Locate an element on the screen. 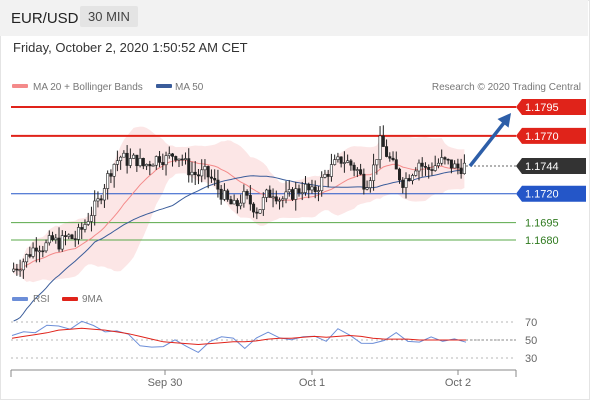  timeframe-button: 30 MIN is located at coordinates (109, 16).